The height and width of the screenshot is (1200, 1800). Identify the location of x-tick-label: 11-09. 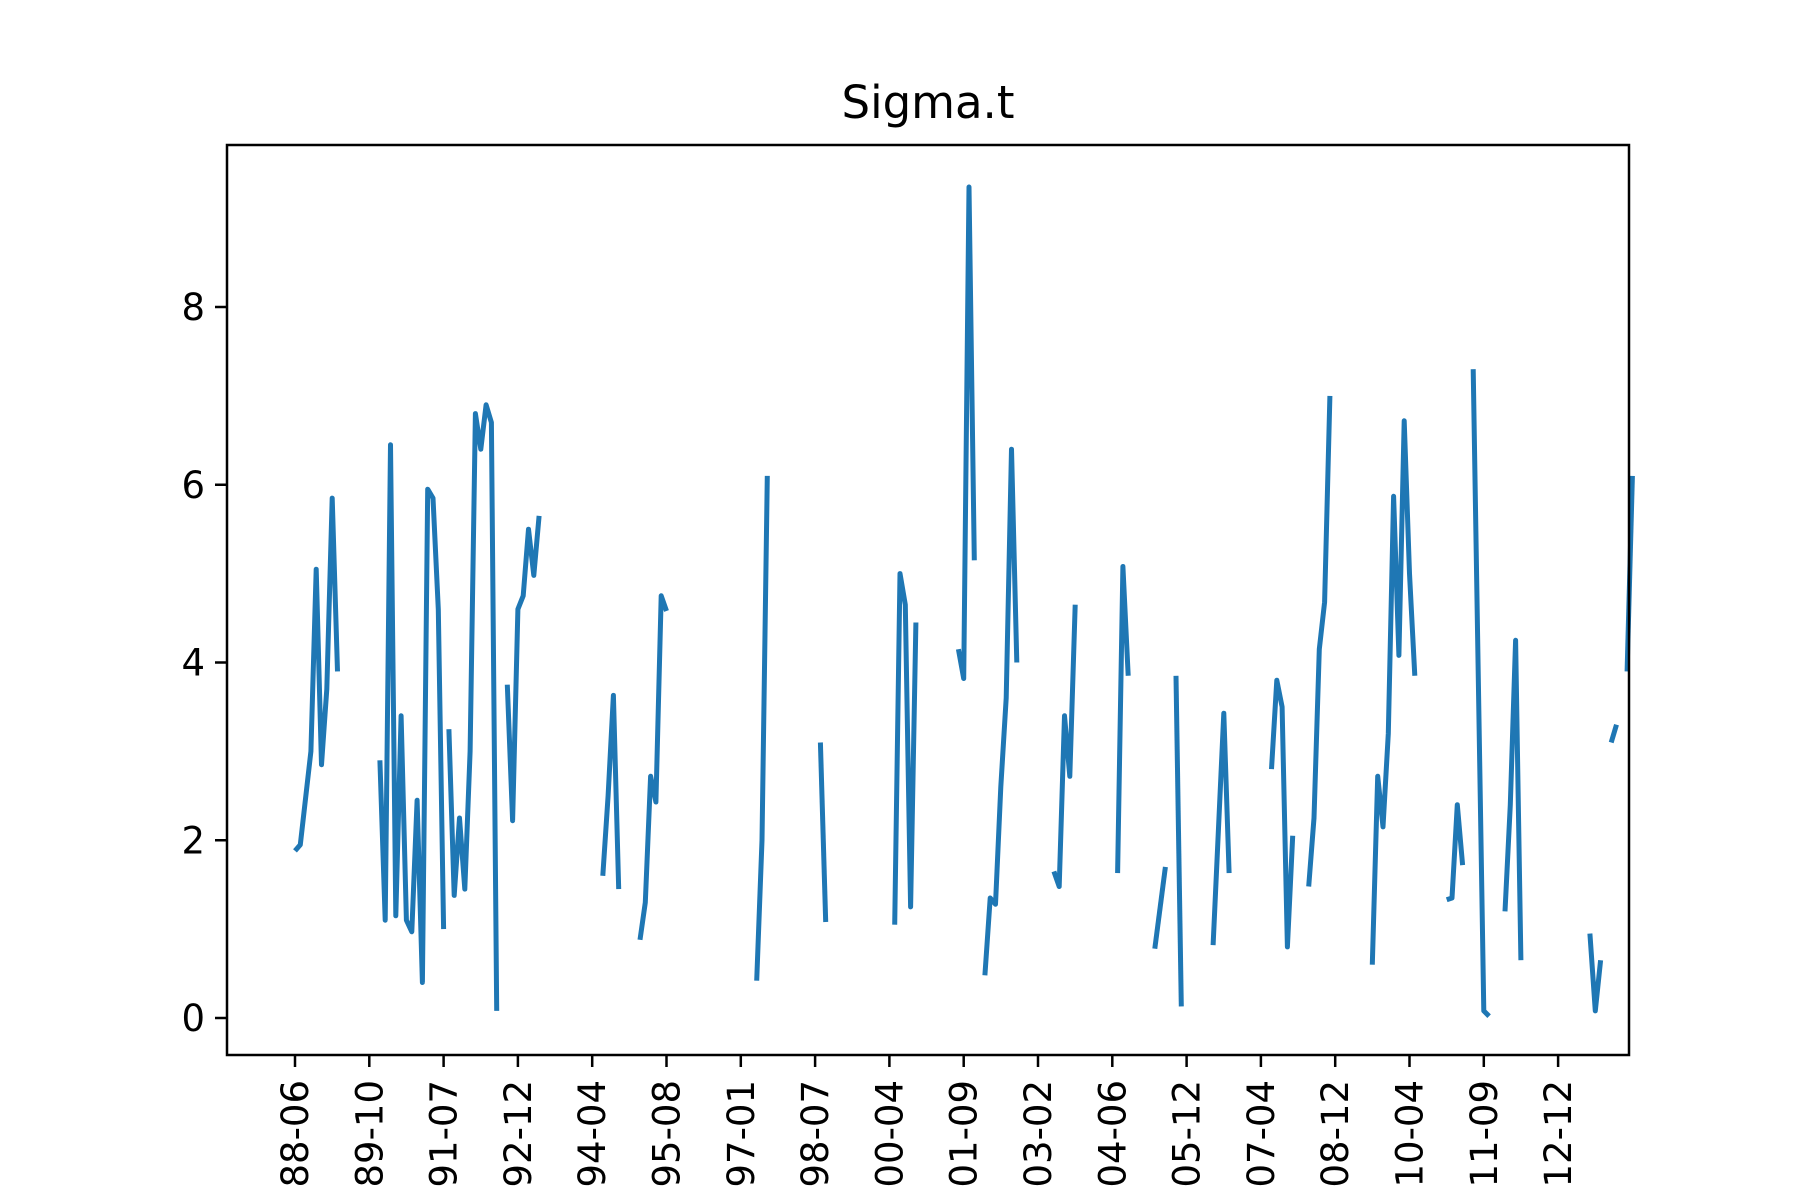
(1484, 1134).